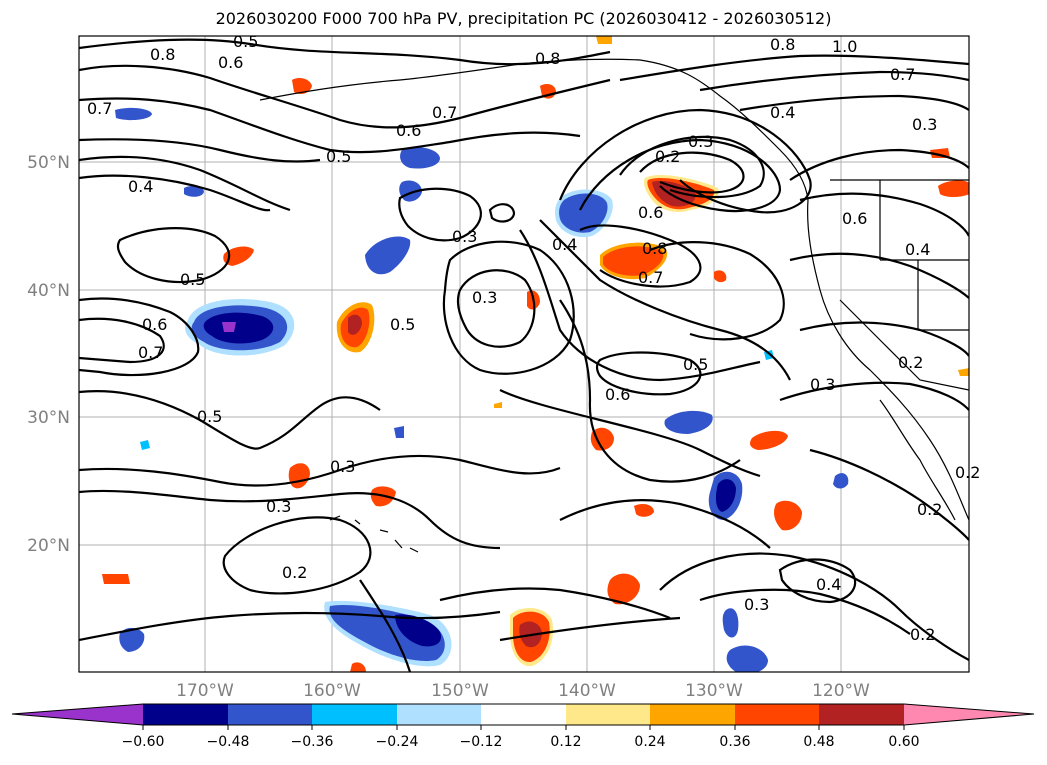 This screenshot has width=1047, height=765. What do you see at coordinates (48, 163) in the screenshot?
I see `lat-label: 50°N` at bounding box center [48, 163].